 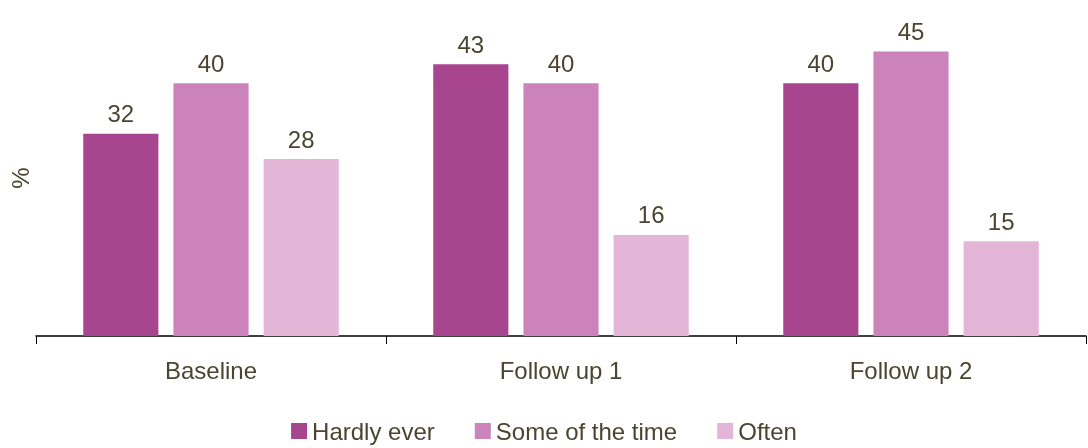 What do you see at coordinates (586, 431) in the screenshot?
I see `legend-label: Some of the time` at bounding box center [586, 431].